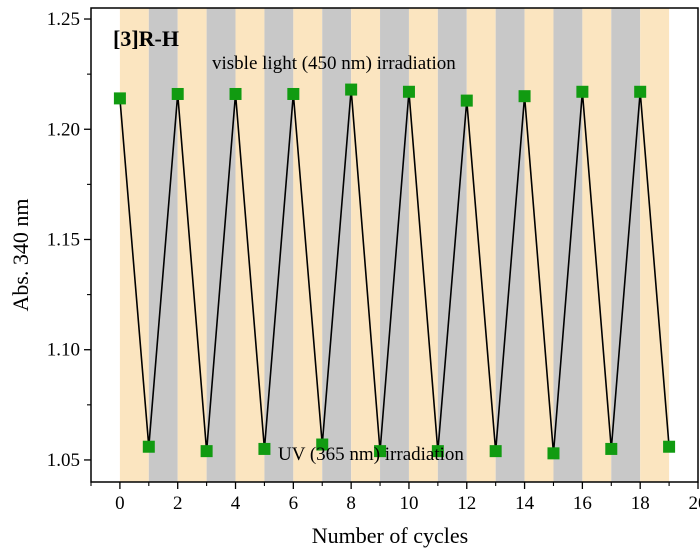  I want to click on x-axis-label: Number of cycles, so click(390, 535).